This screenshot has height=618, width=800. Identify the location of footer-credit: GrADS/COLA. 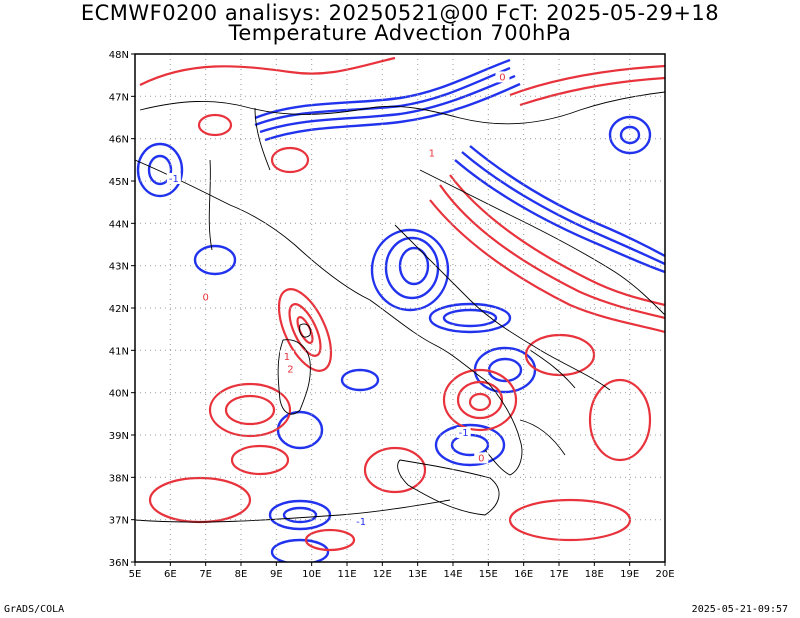
(34, 609).